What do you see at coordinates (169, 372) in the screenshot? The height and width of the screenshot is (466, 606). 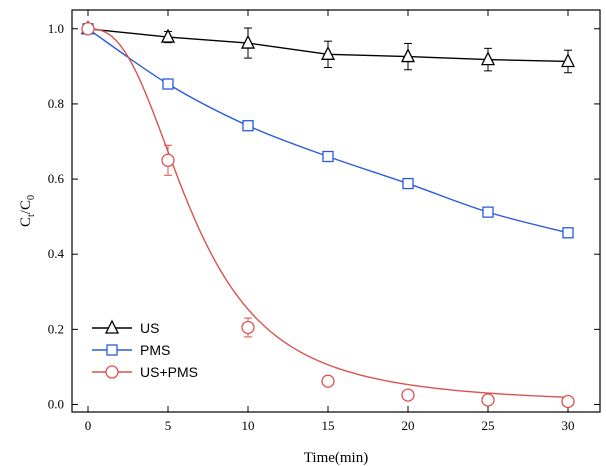 I see `legend-label: US+PMS` at bounding box center [169, 372].